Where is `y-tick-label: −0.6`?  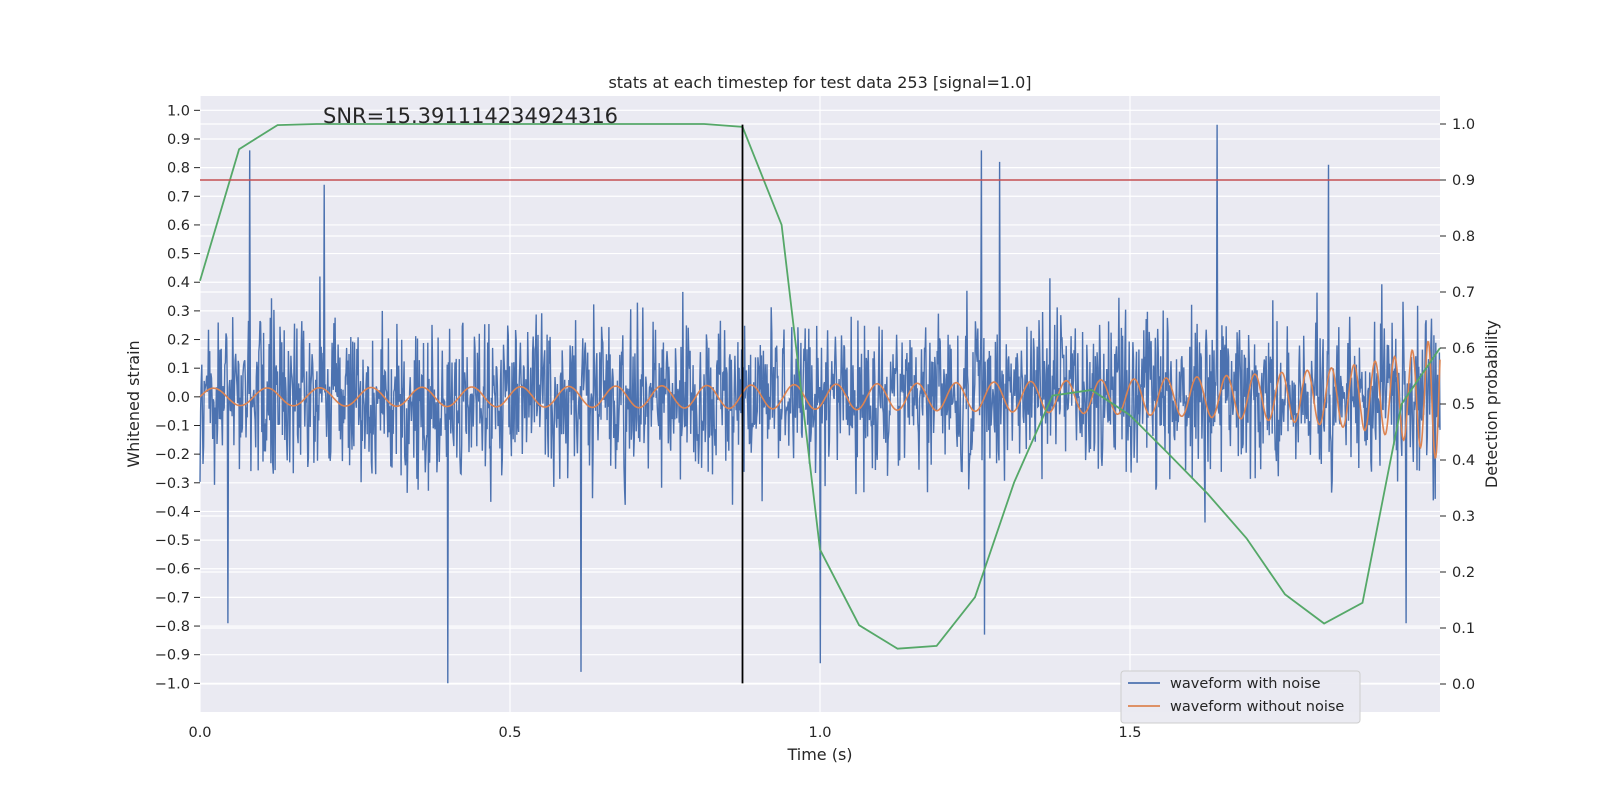
y-tick-label: −0.6 is located at coordinates (172, 570).